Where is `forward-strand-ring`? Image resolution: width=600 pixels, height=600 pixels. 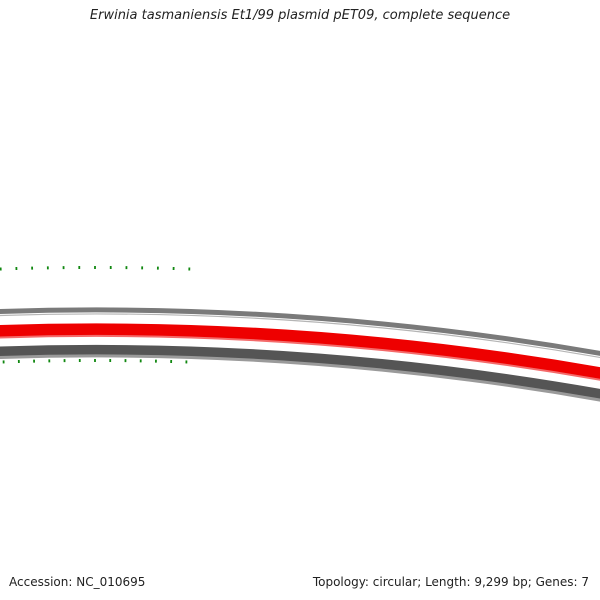
forward-strand-ring is located at coordinates (300, 331).